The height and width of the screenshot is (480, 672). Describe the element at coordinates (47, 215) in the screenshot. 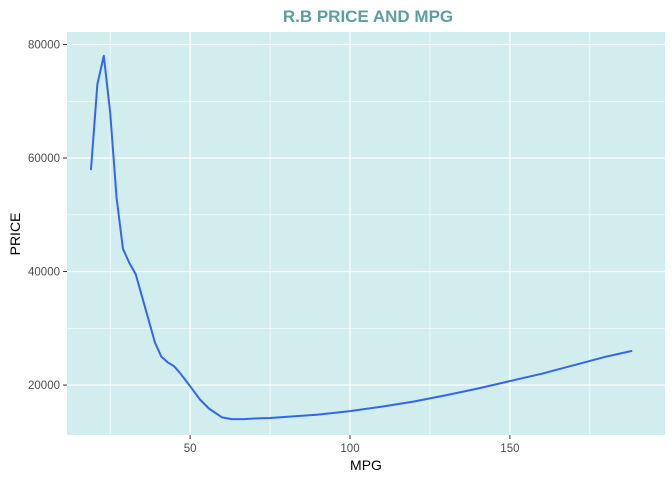

I see `y-axis: 20000 40000 60000 80000` at that location.